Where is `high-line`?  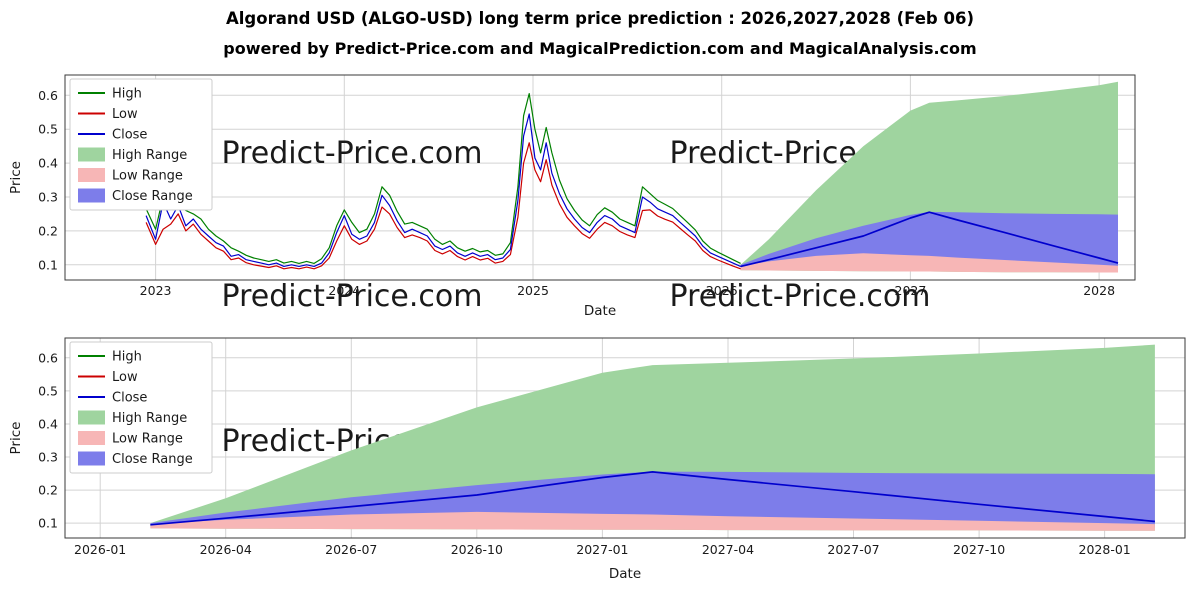 high-line is located at coordinates (443, 178).